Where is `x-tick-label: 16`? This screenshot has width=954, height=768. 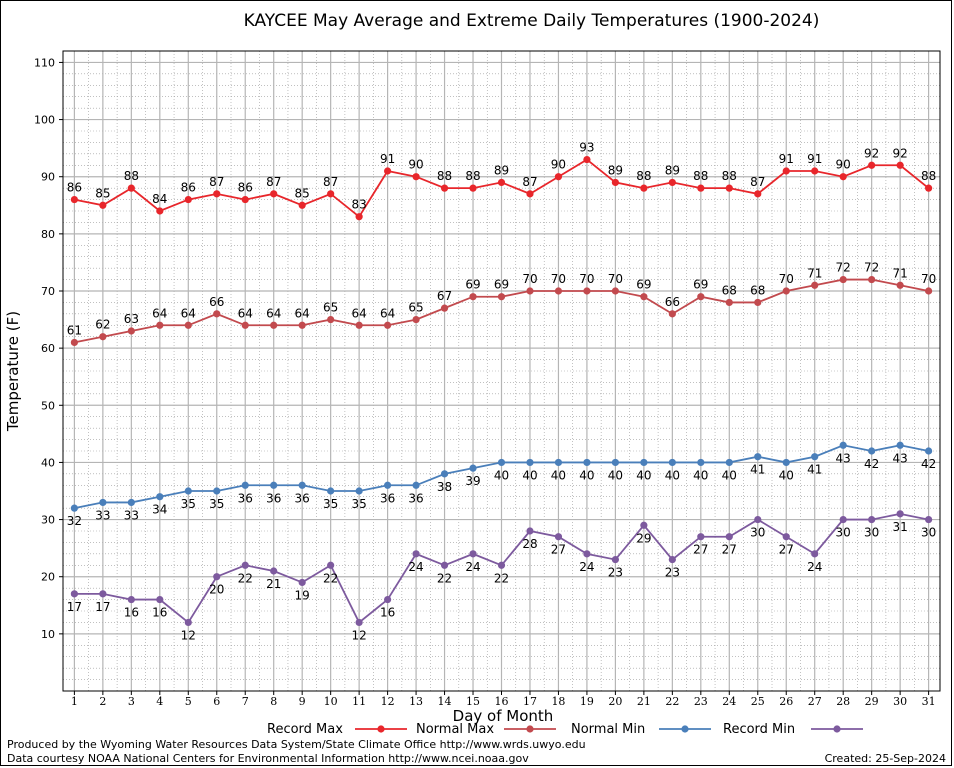
x-tick-label: 16 is located at coordinates (502, 701).